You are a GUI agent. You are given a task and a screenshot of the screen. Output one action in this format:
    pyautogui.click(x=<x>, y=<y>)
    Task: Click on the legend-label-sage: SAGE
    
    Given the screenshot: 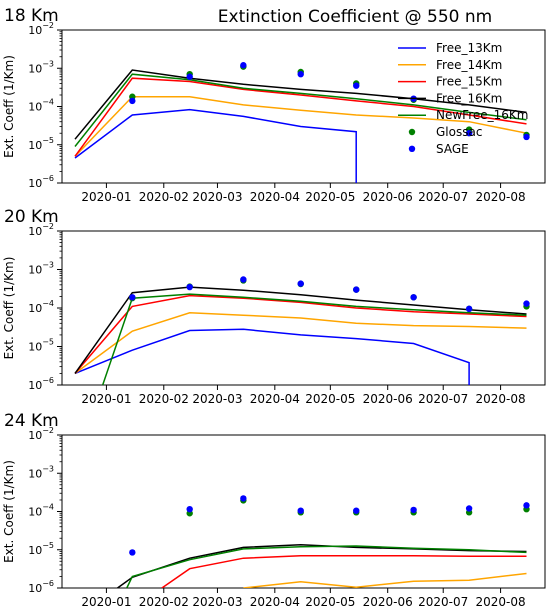 What is the action you would take?
    pyautogui.click(x=452, y=149)
    